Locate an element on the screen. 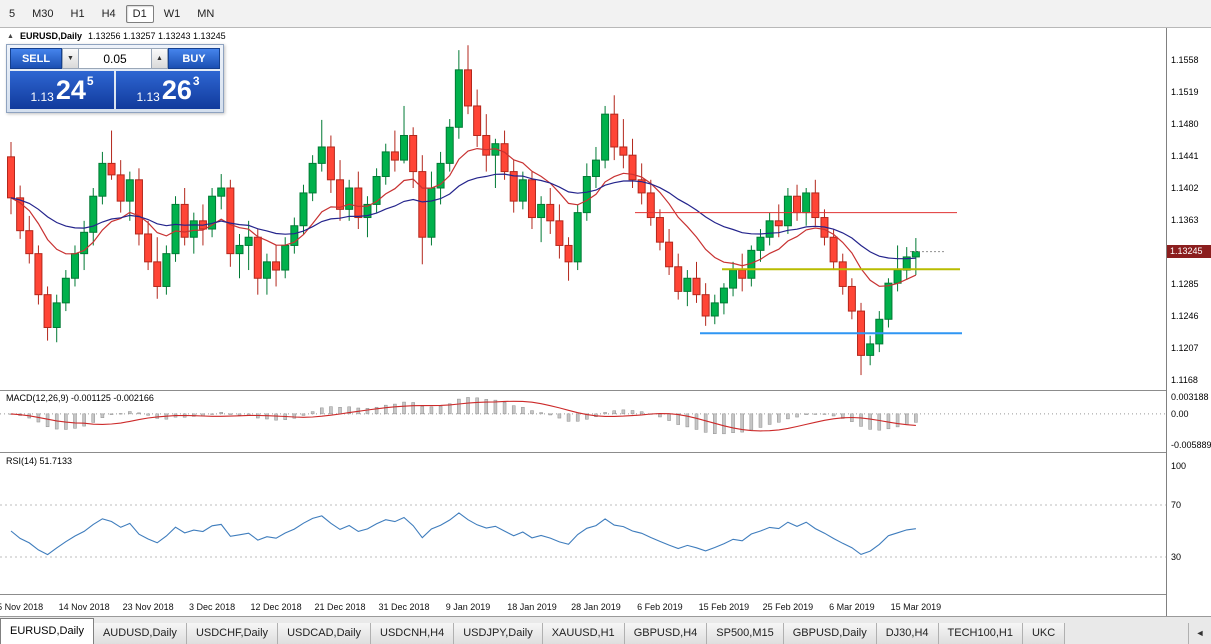 This screenshot has height=644, width=1211. date-axis-label: 9 Jan 2019 is located at coordinates (468, 607).